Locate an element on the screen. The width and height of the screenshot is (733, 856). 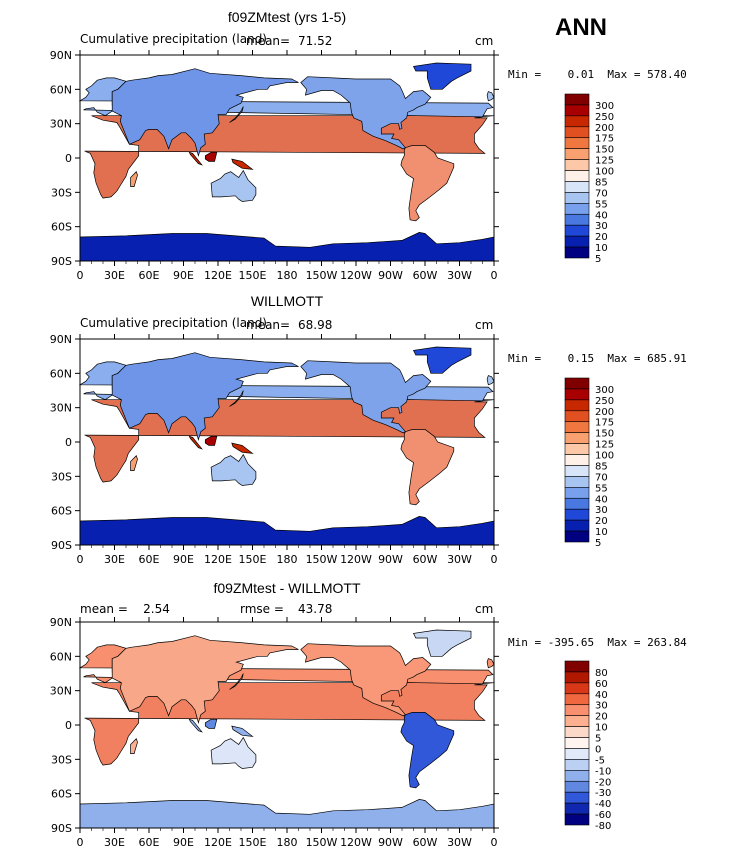
lon-tick-label: 0 is located at coordinates (80, 275).